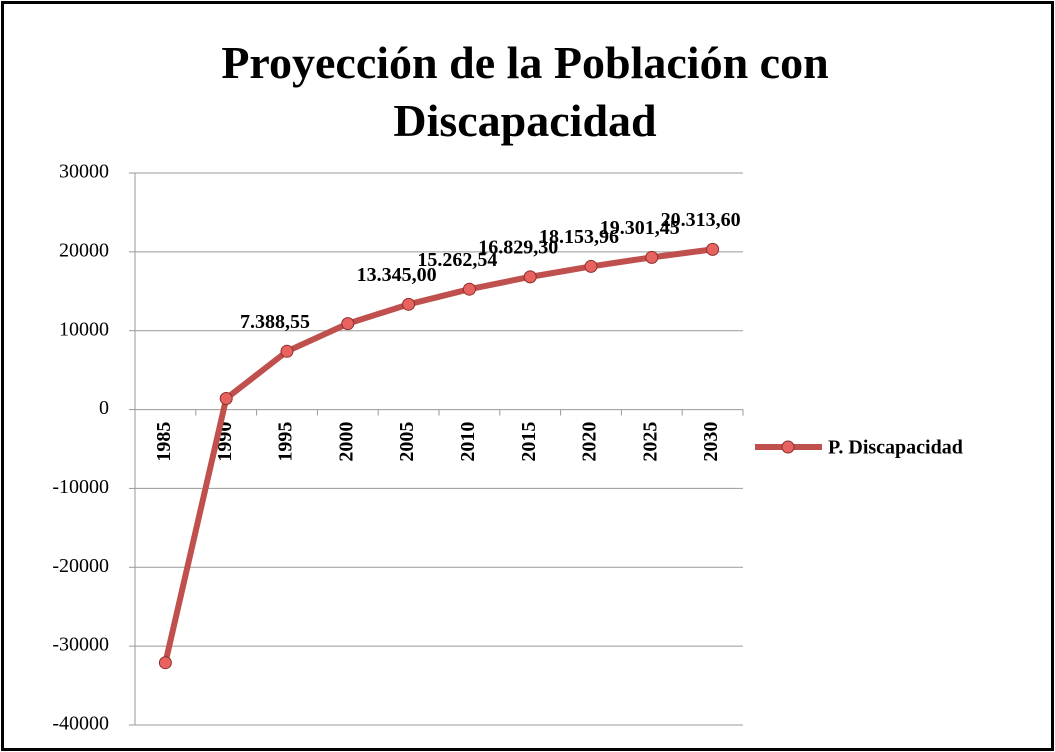  Describe the element at coordinates (457, 260) in the screenshot. I see `data-label: 15.262,54` at that location.